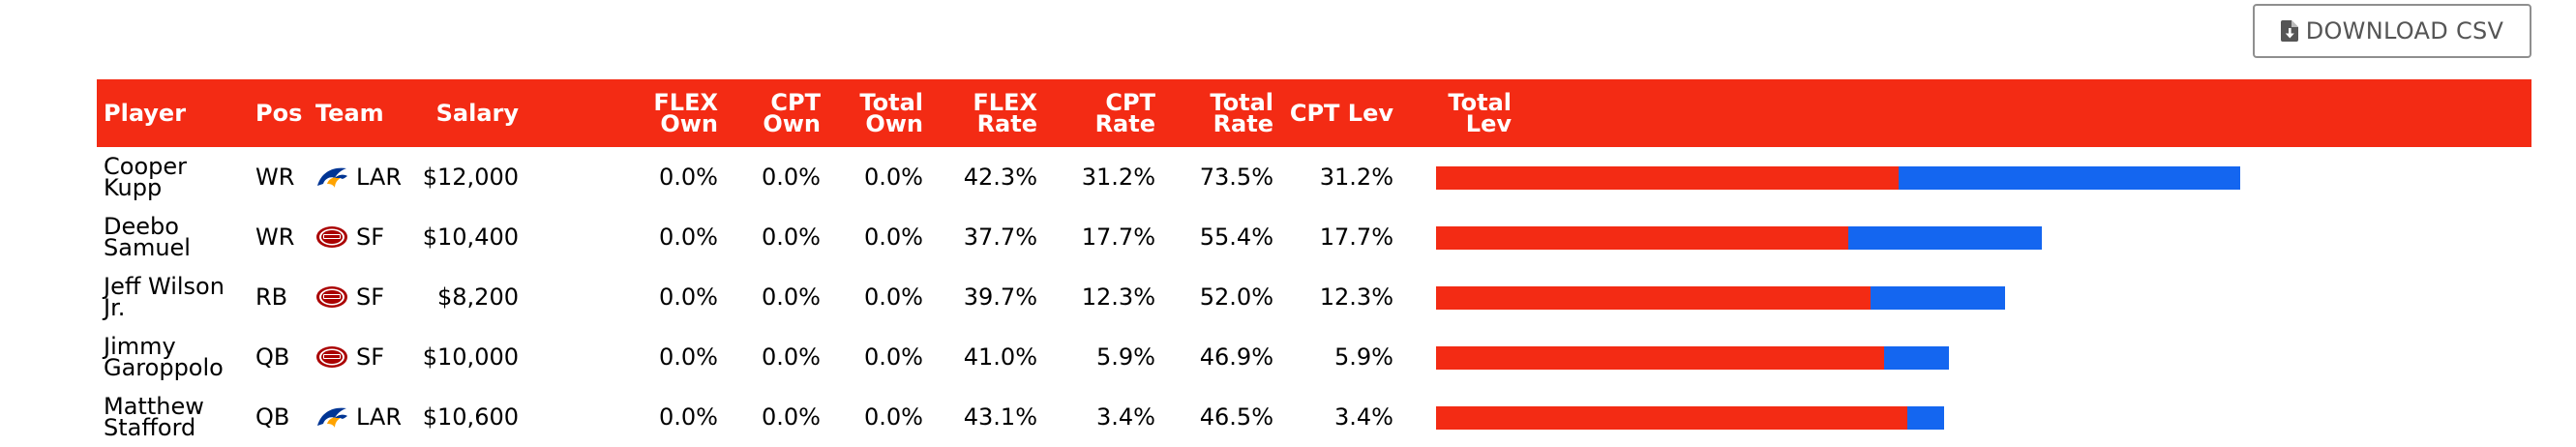  What do you see at coordinates (1236, 297) in the screenshot?
I see `total-rate-cell: 52.0%` at bounding box center [1236, 297].